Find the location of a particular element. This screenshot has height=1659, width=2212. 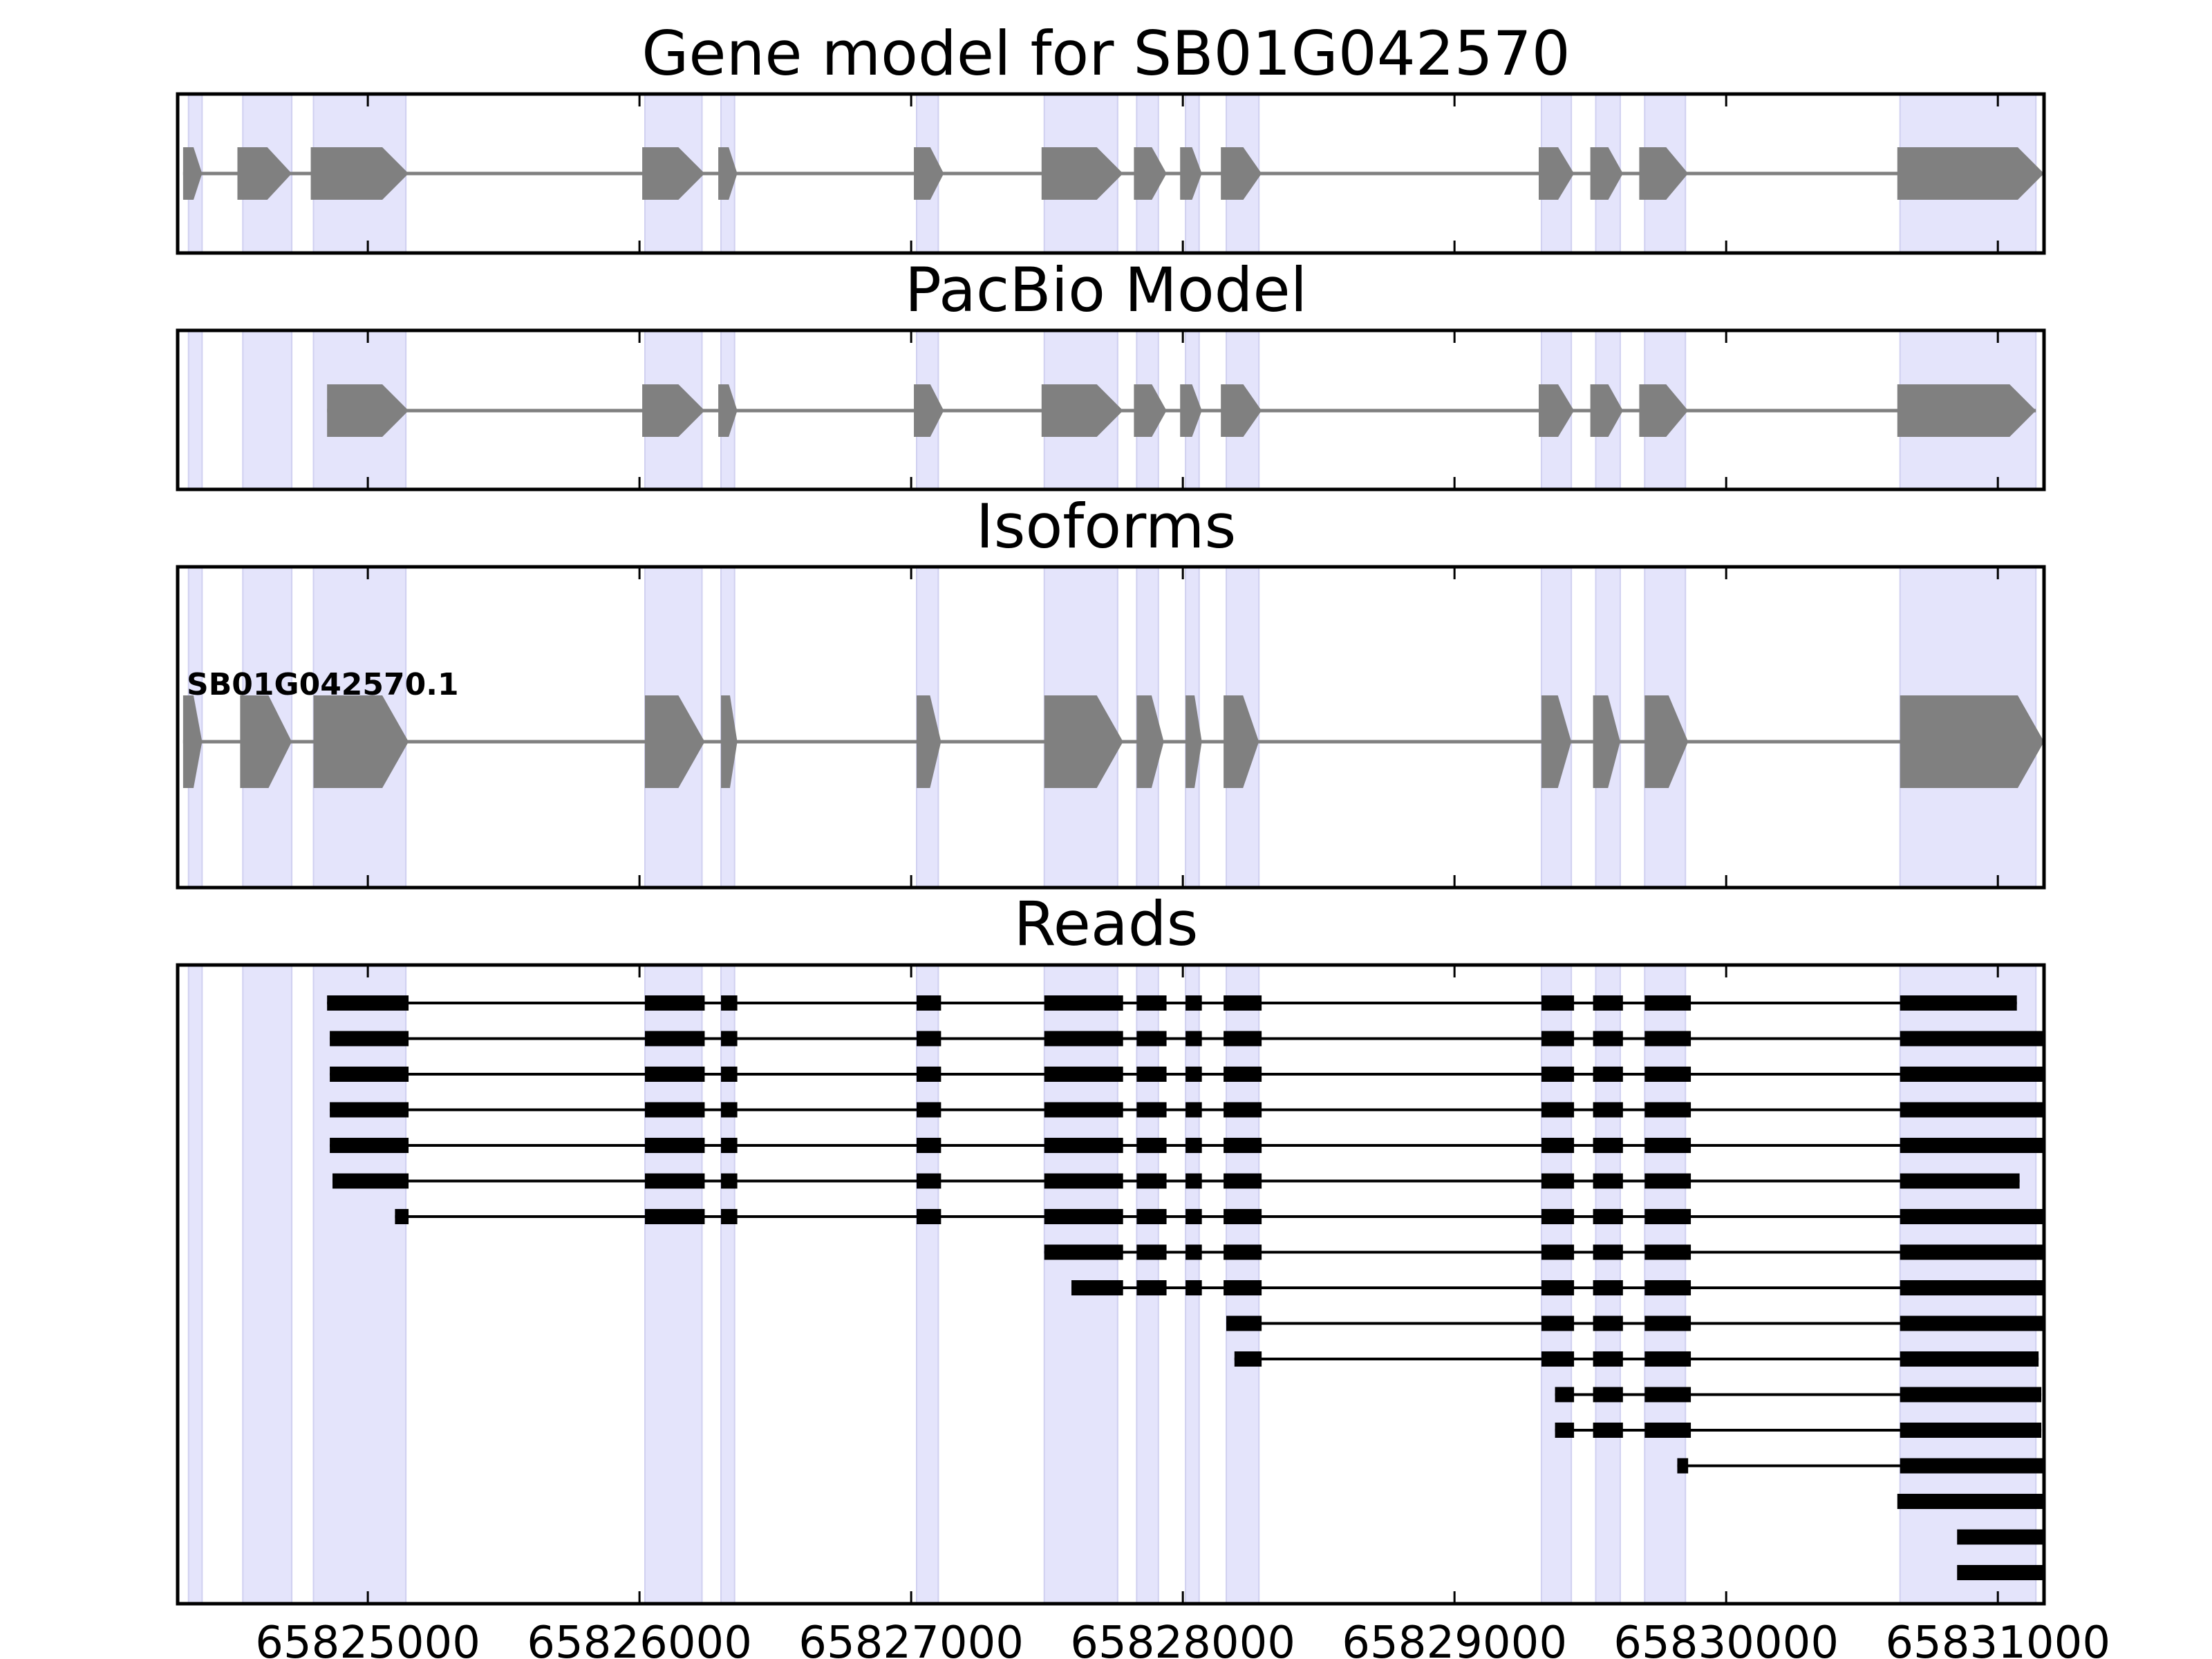

x-tick-label: 65828000 is located at coordinates (1182, 1638).